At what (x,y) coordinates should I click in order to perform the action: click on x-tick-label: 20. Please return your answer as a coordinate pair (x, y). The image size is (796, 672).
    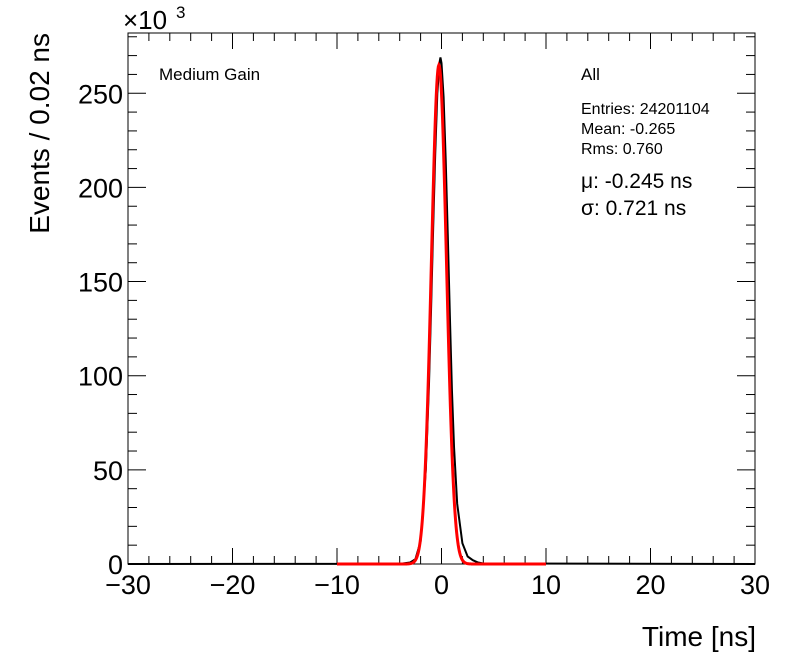
    Looking at the image, I should click on (650, 585).